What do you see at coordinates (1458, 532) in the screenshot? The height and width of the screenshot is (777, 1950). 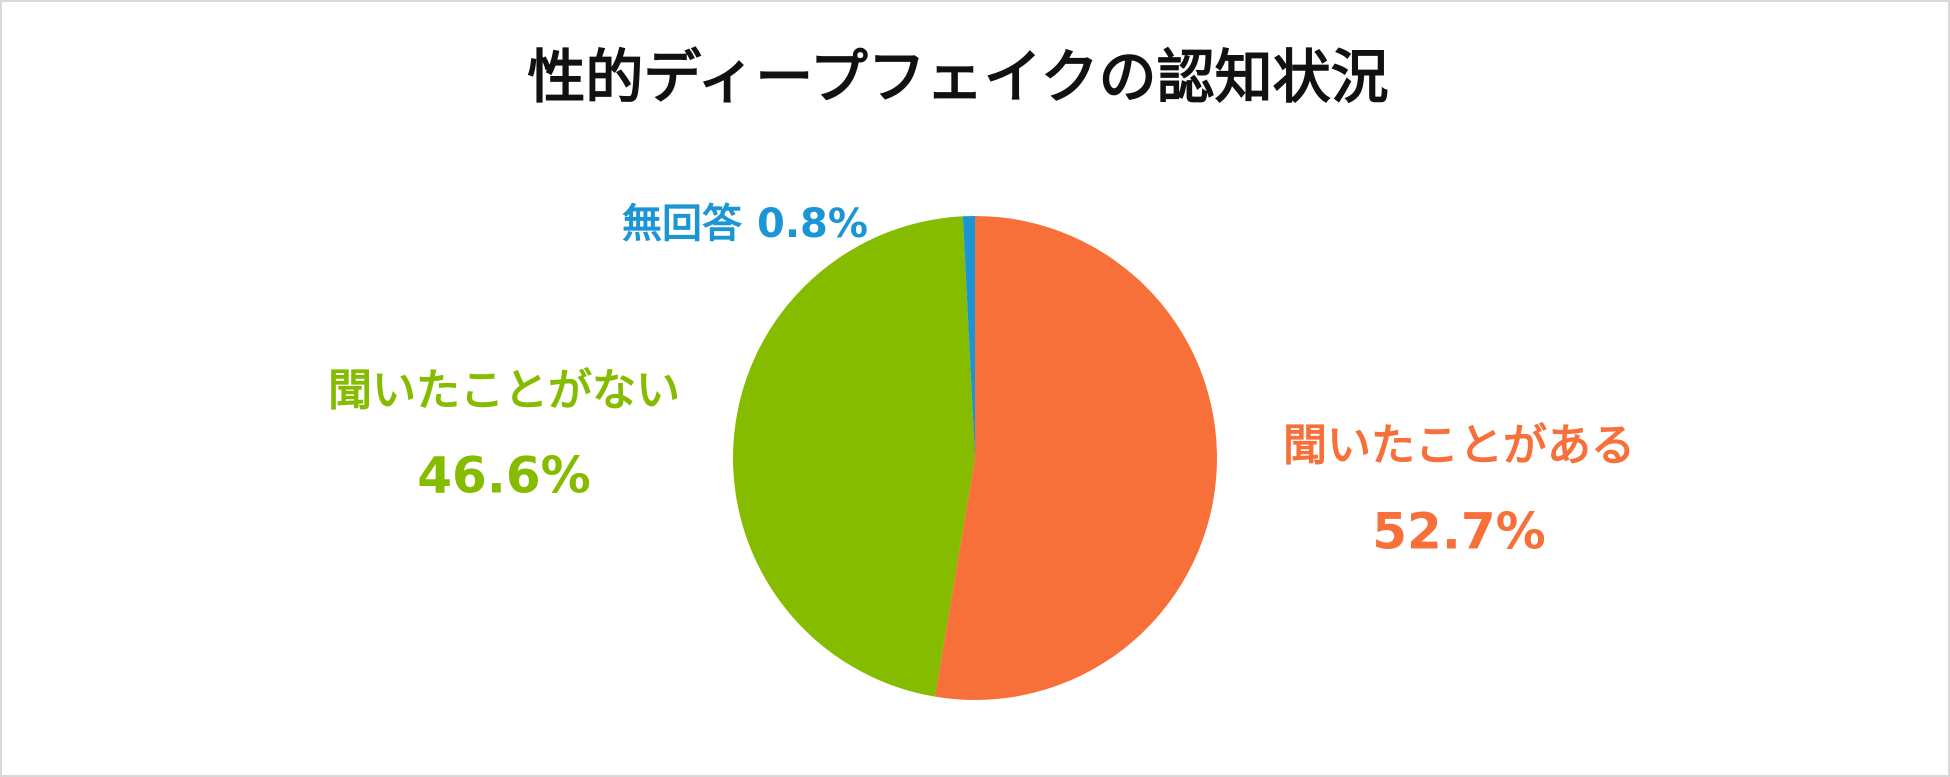 I see `value-label: 52.7%` at bounding box center [1458, 532].